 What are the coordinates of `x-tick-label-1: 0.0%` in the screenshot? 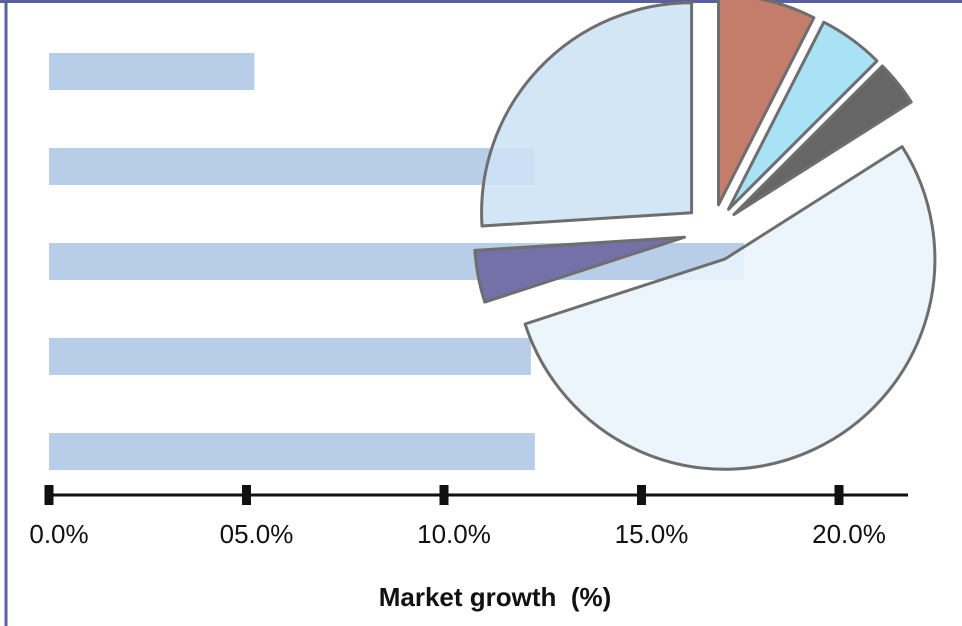 It's located at (58, 534).